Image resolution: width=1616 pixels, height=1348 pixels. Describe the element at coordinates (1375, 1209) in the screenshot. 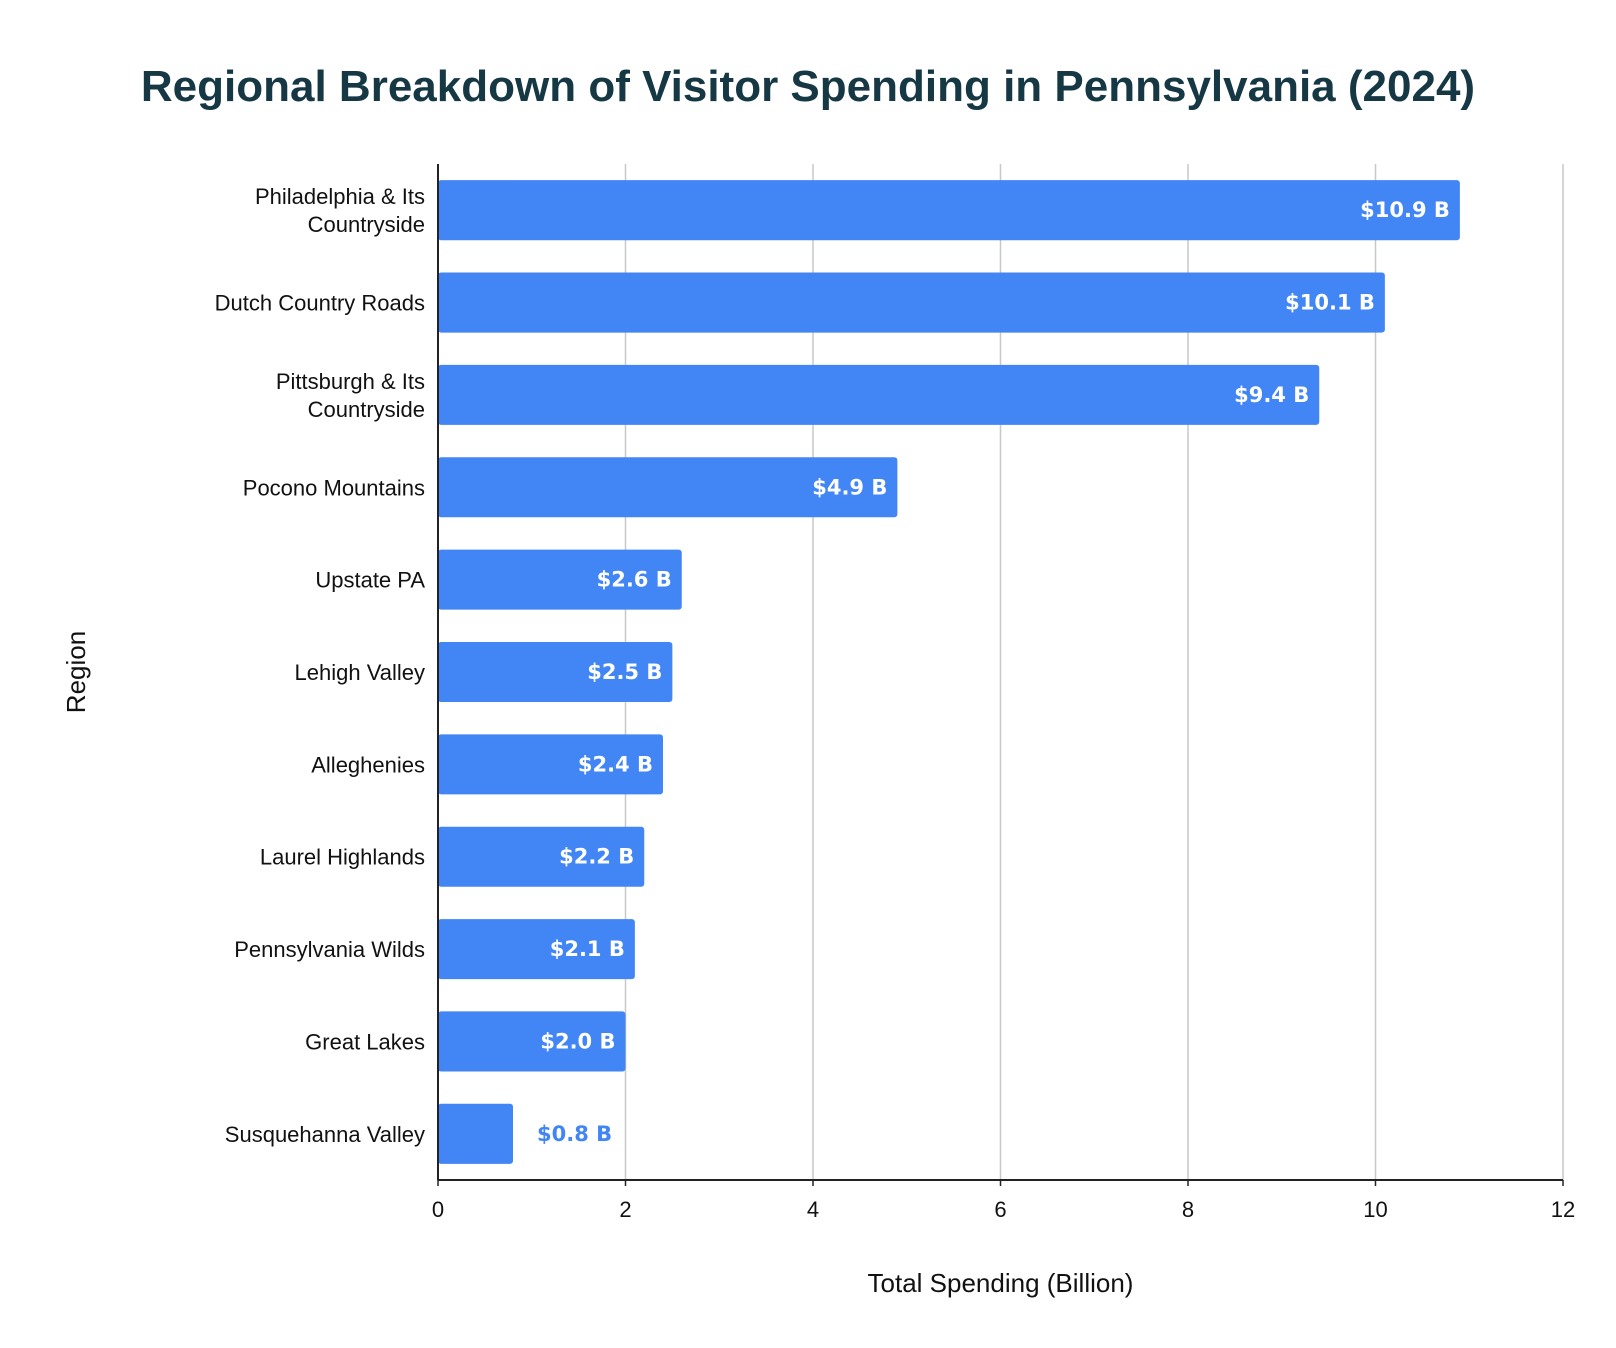

I see `x-tick-label: 10` at that location.